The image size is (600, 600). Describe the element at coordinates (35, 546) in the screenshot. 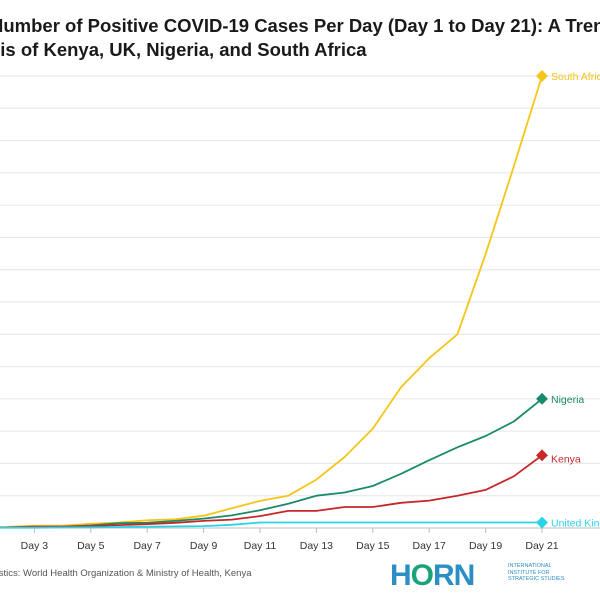

I see `x-tick-label: Day 3` at that location.